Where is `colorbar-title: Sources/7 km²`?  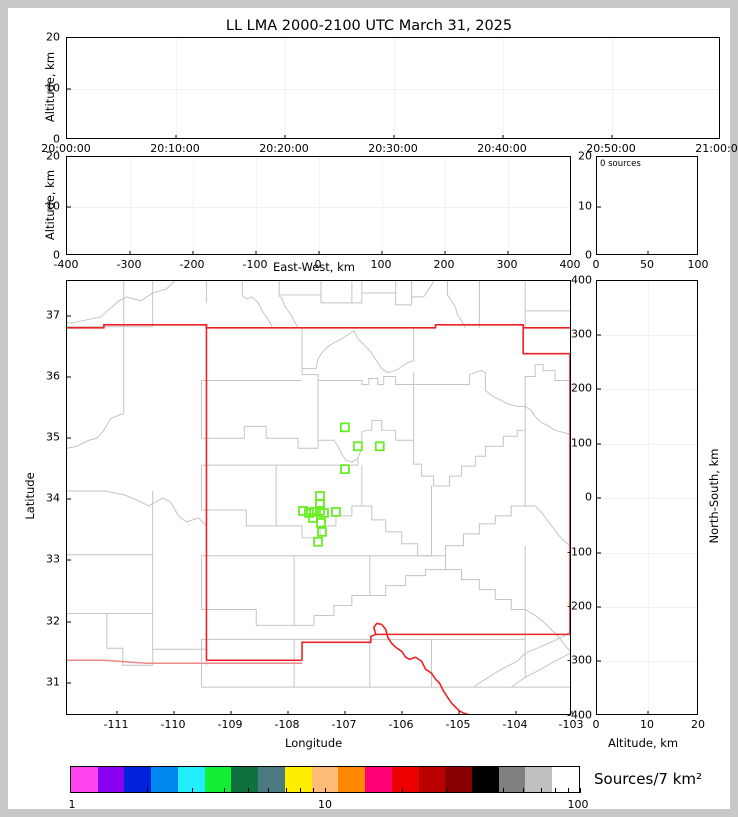
colorbar-title: Sources/7 km² is located at coordinates (648, 779).